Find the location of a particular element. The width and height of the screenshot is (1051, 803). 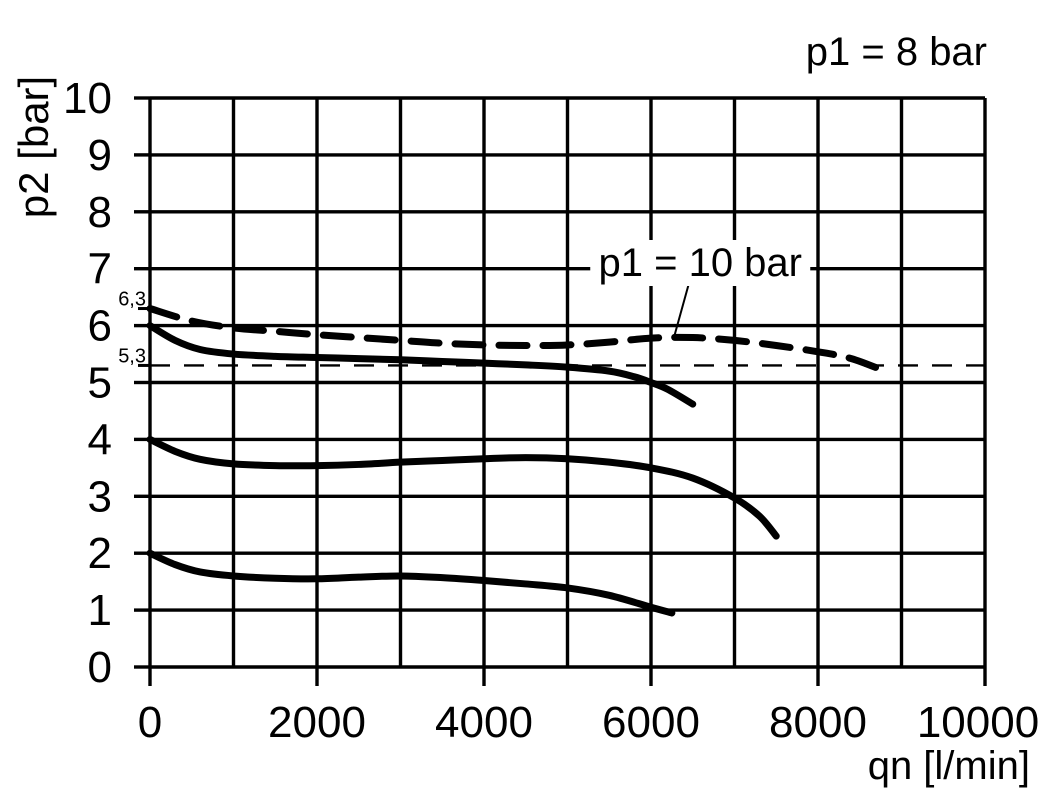

y-tick-label: 9 is located at coordinates (100, 155).